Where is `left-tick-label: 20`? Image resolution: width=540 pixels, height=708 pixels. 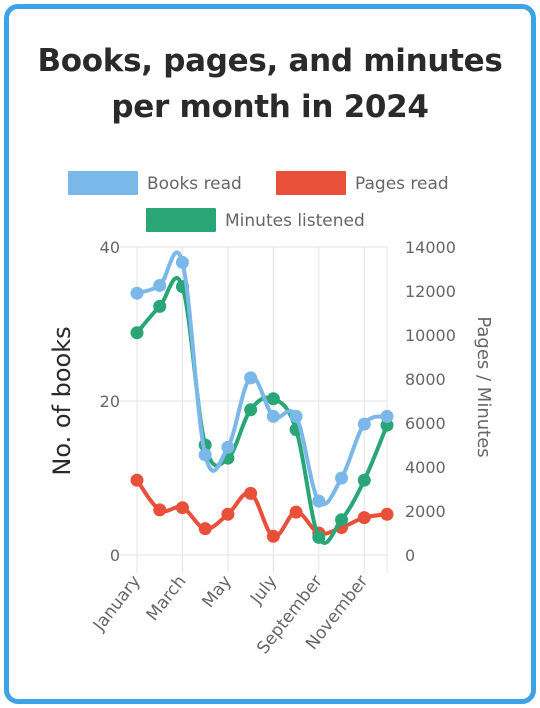
left-tick-label: 20 is located at coordinates (110, 401).